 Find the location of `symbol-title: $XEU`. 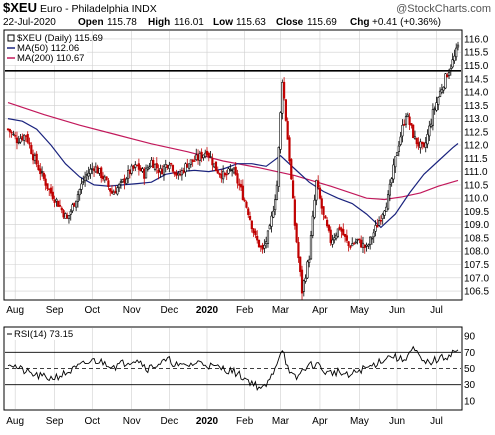

symbol-title: $XEU is located at coordinates (20, 7).